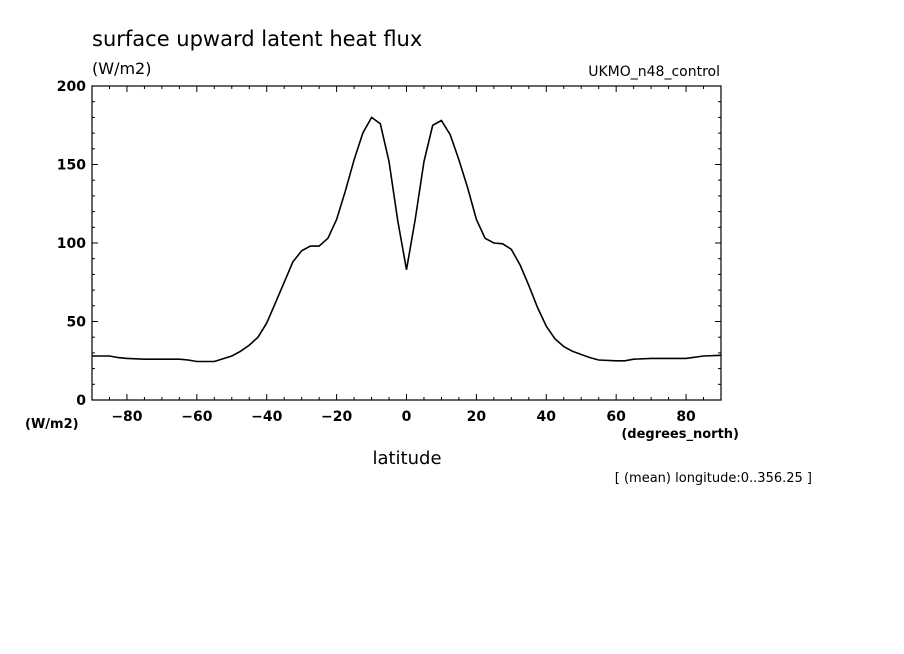  Describe the element at coordinates (126, 417) in the screenshot. I see `x-tick-label: −80` at that location.